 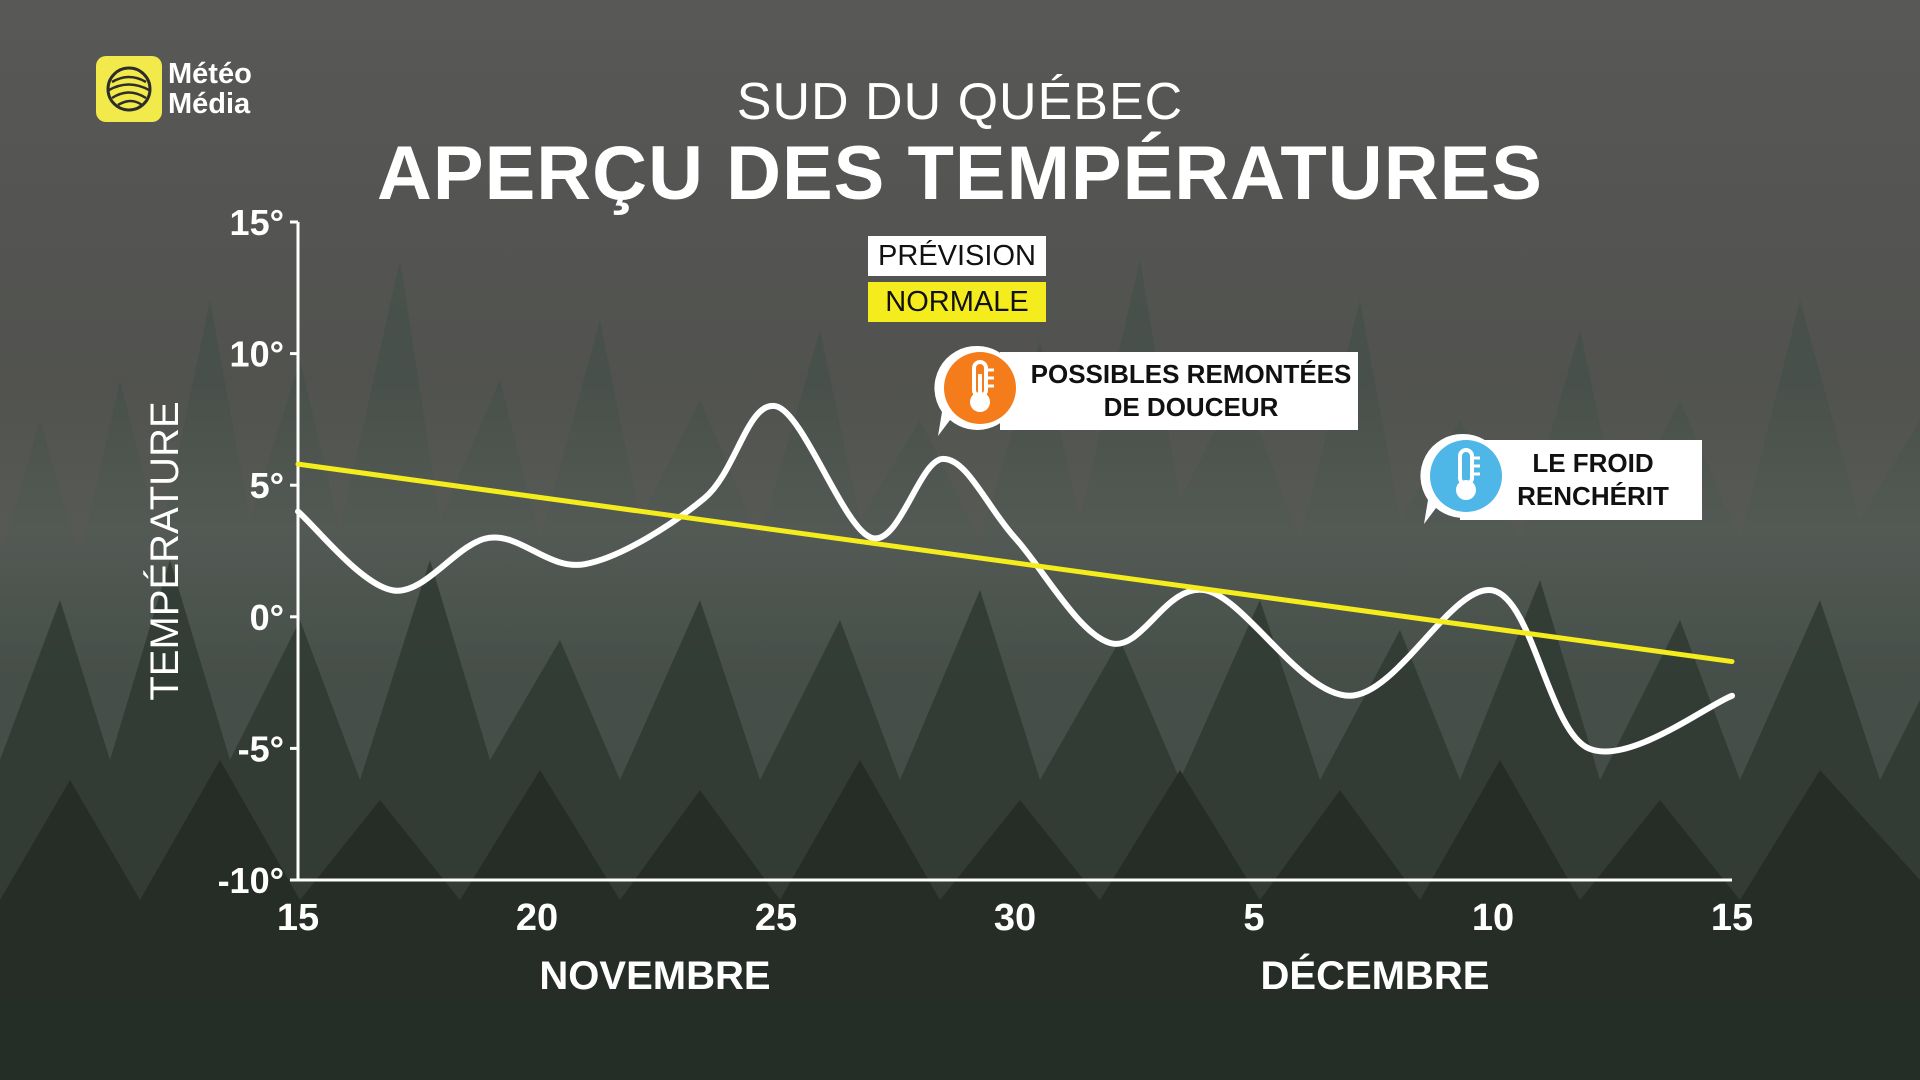 What do you see at coordinates (960, 102) in the screenshot?
I see `chart-subtitle: SUD DU QUÉBEC` at bounding box center [960, 102].